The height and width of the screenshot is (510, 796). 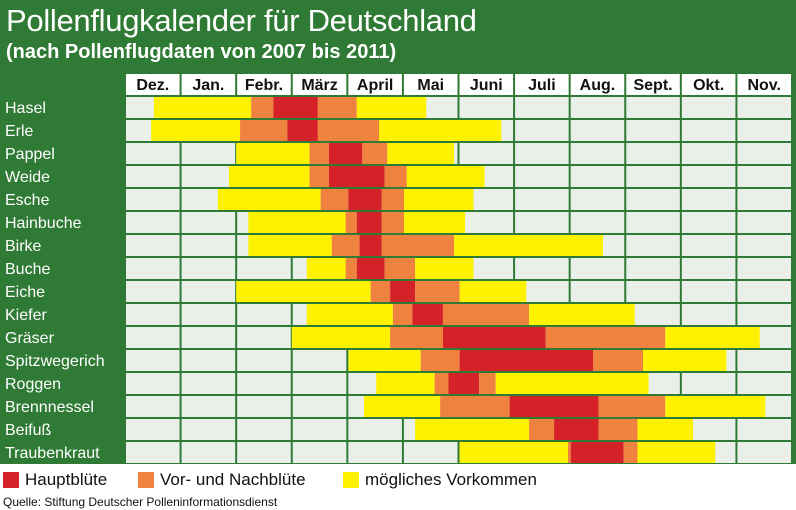 I want to click on month-label-6: Juni, so click(x=486, y=85).